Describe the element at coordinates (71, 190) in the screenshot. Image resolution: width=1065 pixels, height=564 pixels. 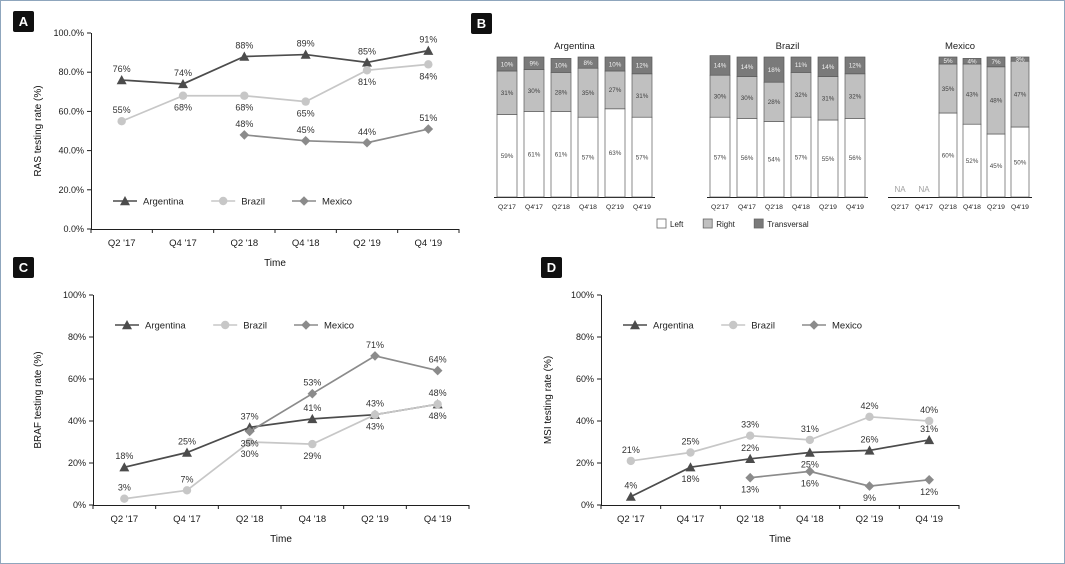
I see `svg-text: 20.0%` at that location.